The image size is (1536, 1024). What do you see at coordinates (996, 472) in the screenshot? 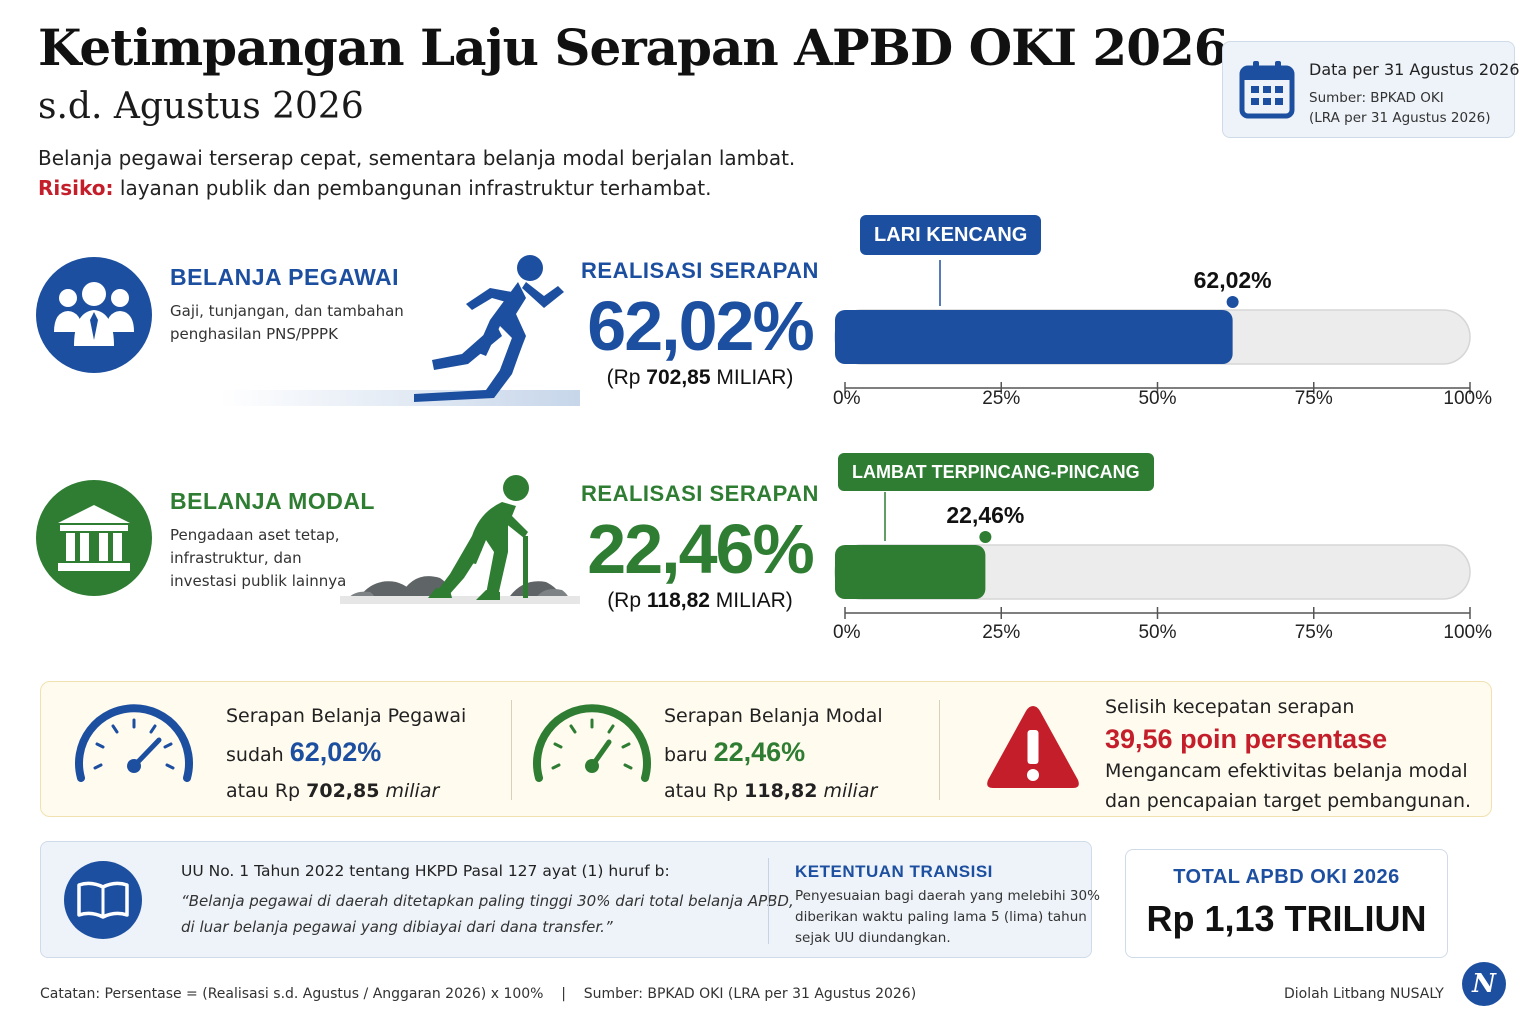
I see `tag-lambat: LAMBAT TERPINCANG-PINCANG` at bounding box center [996, 472].